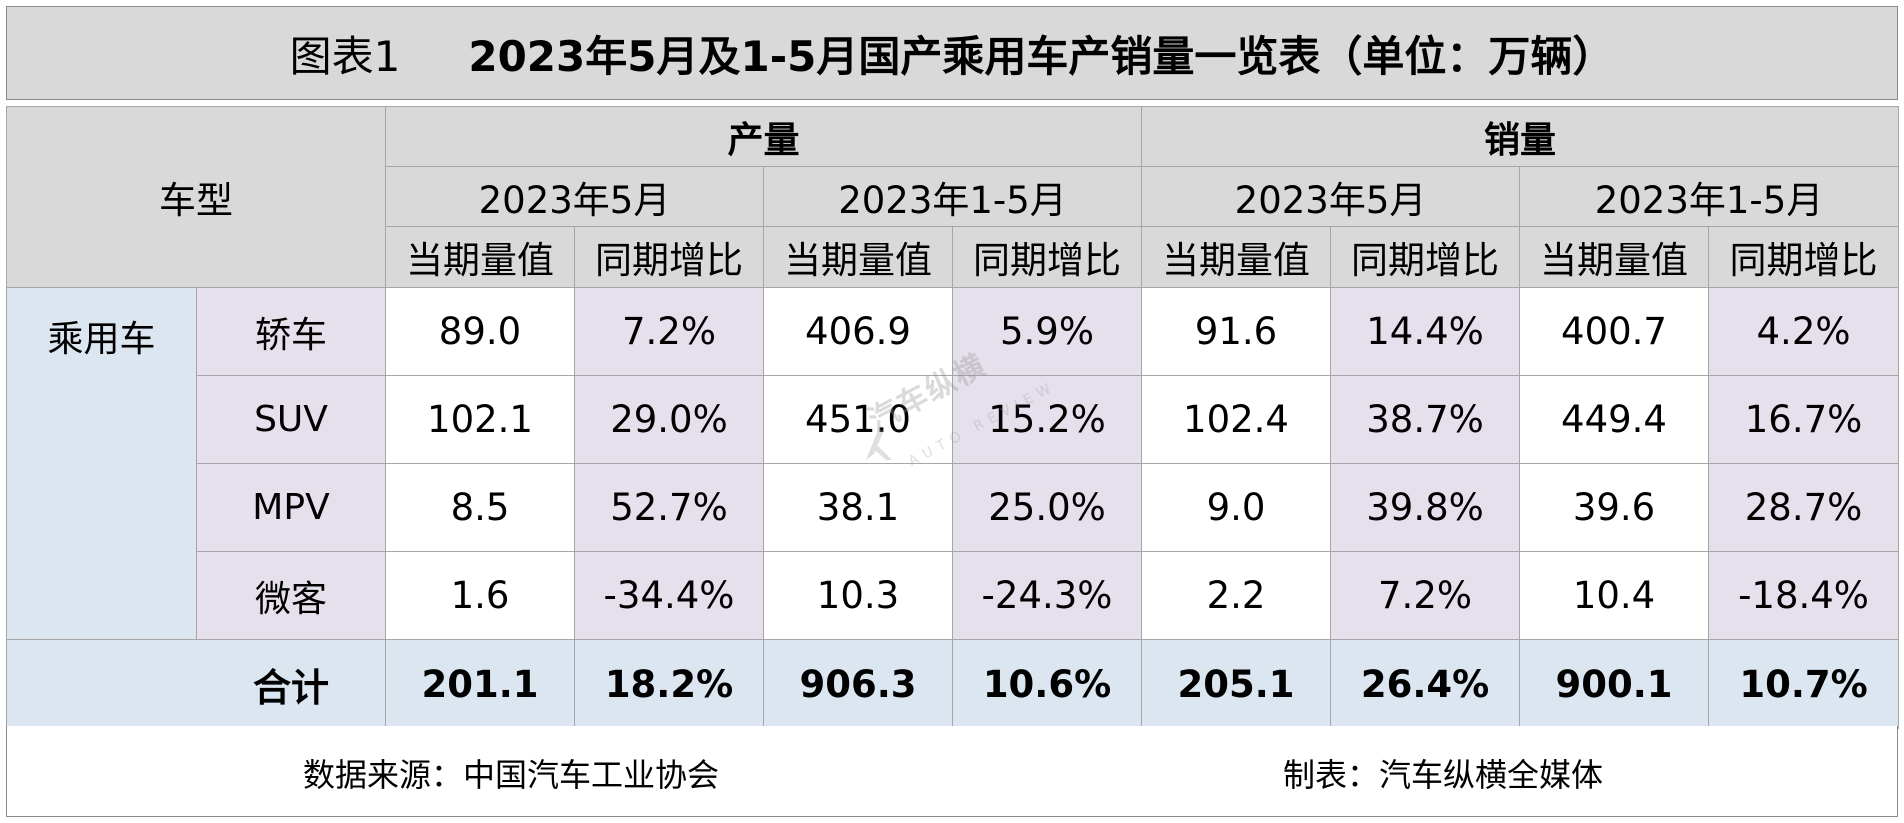  I want to click on data-cell: 16.7%, so click(1804, 419).